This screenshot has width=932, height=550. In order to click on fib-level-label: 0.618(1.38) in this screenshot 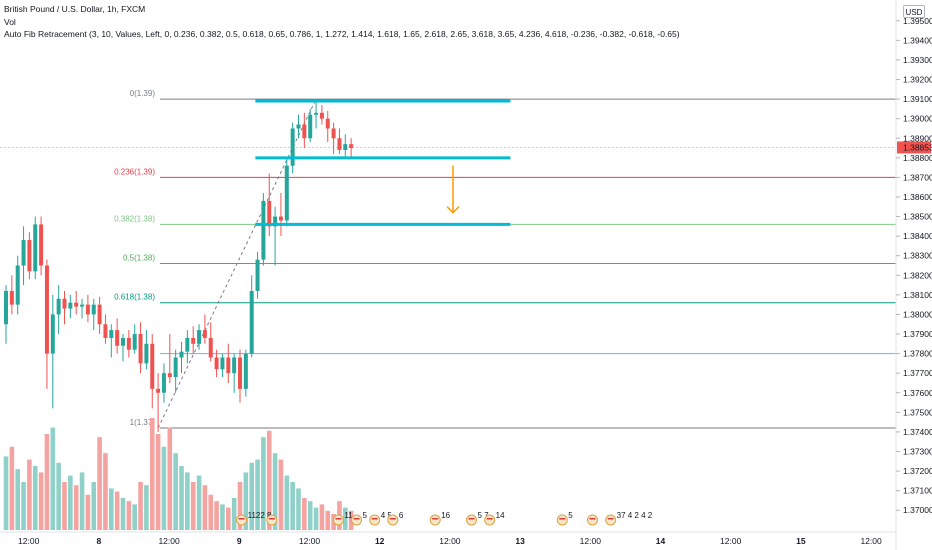, I will do `click(134, 297)`.